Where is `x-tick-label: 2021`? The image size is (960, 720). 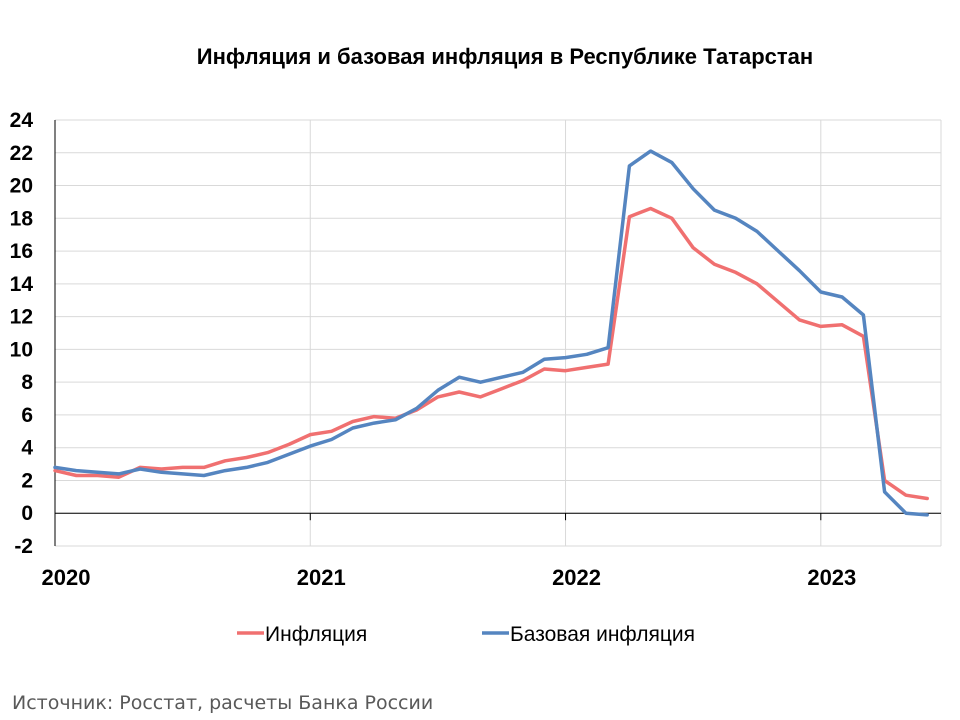
x-tick-label: 2021 is located at coordinates (321, 577).